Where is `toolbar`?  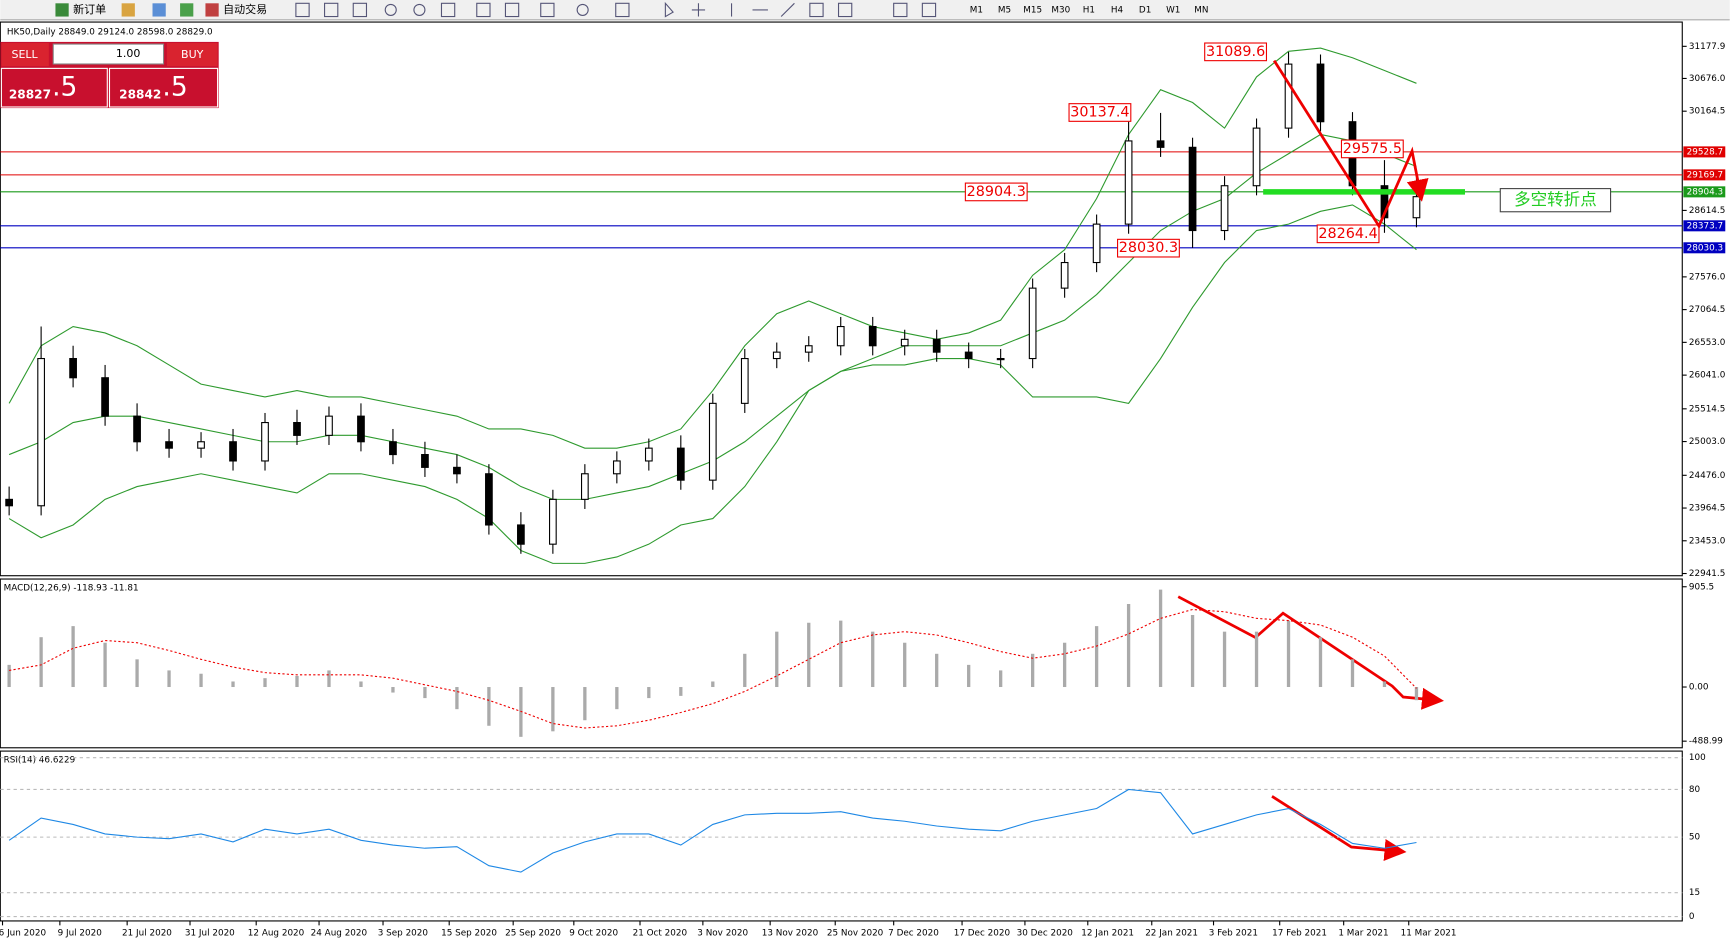
toolbar is located at coordinates (865, 10).